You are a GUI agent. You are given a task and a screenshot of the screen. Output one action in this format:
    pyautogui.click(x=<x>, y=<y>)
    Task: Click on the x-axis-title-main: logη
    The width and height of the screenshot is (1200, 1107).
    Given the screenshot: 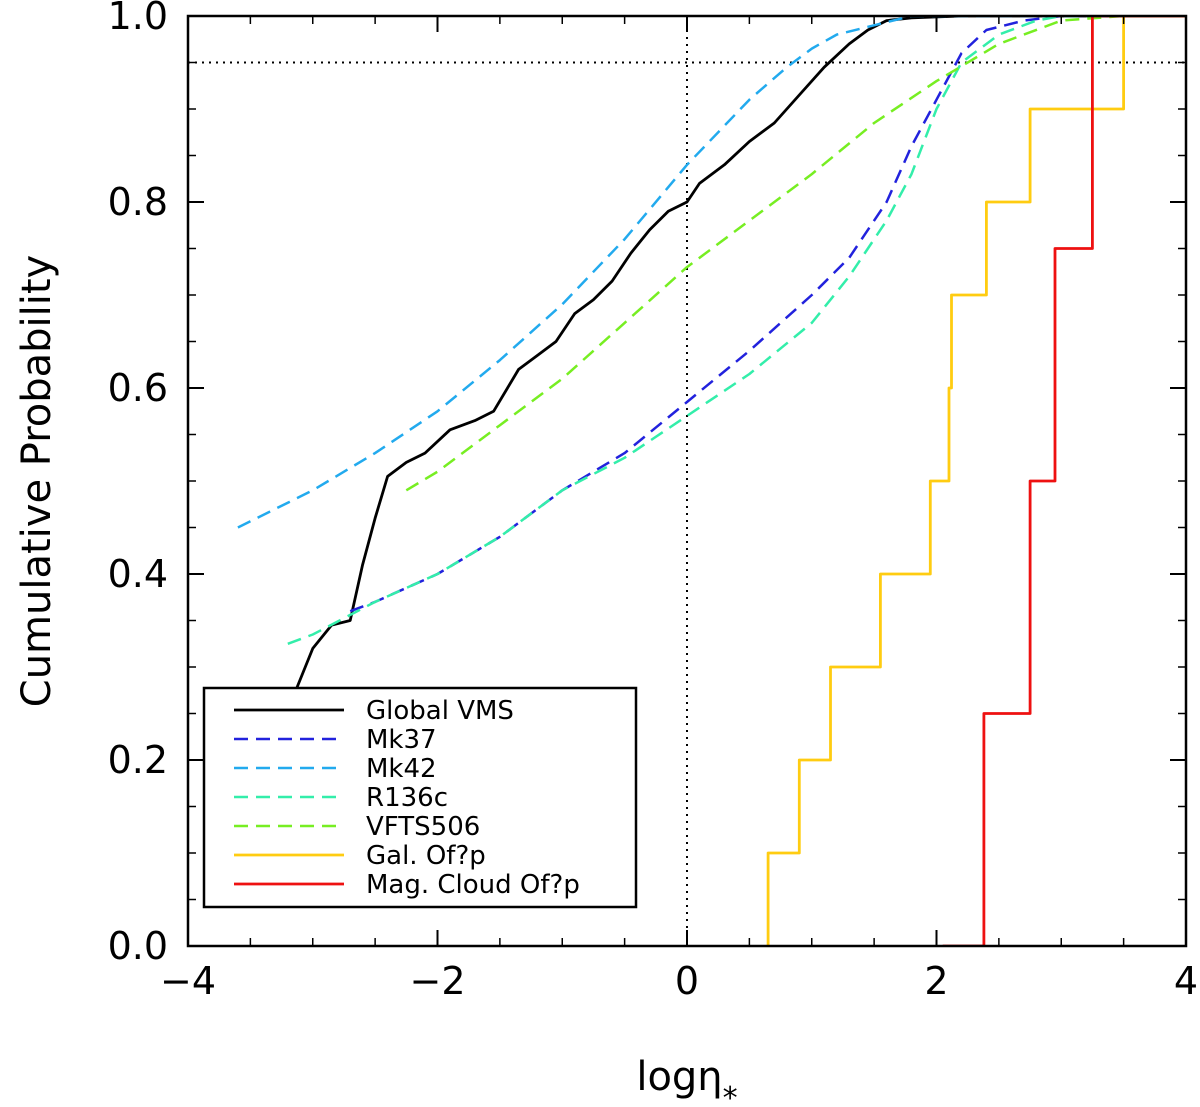 What is the action you would take?
    pyautogui.click(x=679, y=1077)
    